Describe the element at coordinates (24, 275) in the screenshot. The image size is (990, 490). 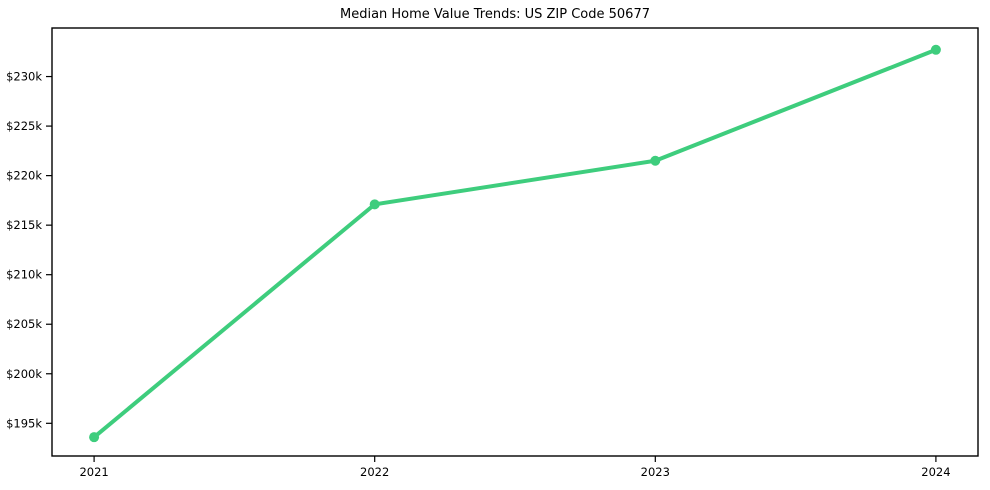
I see `y-tick-label: $210k` at that location.